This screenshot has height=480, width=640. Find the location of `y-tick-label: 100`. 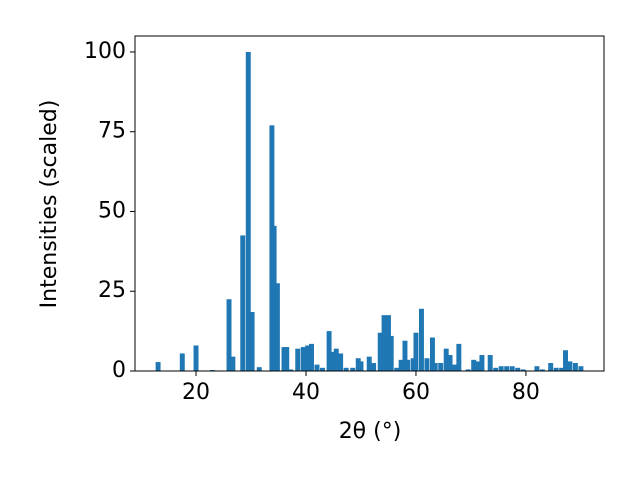

y-tick-label: 100 is located at coordinates (105, 51).